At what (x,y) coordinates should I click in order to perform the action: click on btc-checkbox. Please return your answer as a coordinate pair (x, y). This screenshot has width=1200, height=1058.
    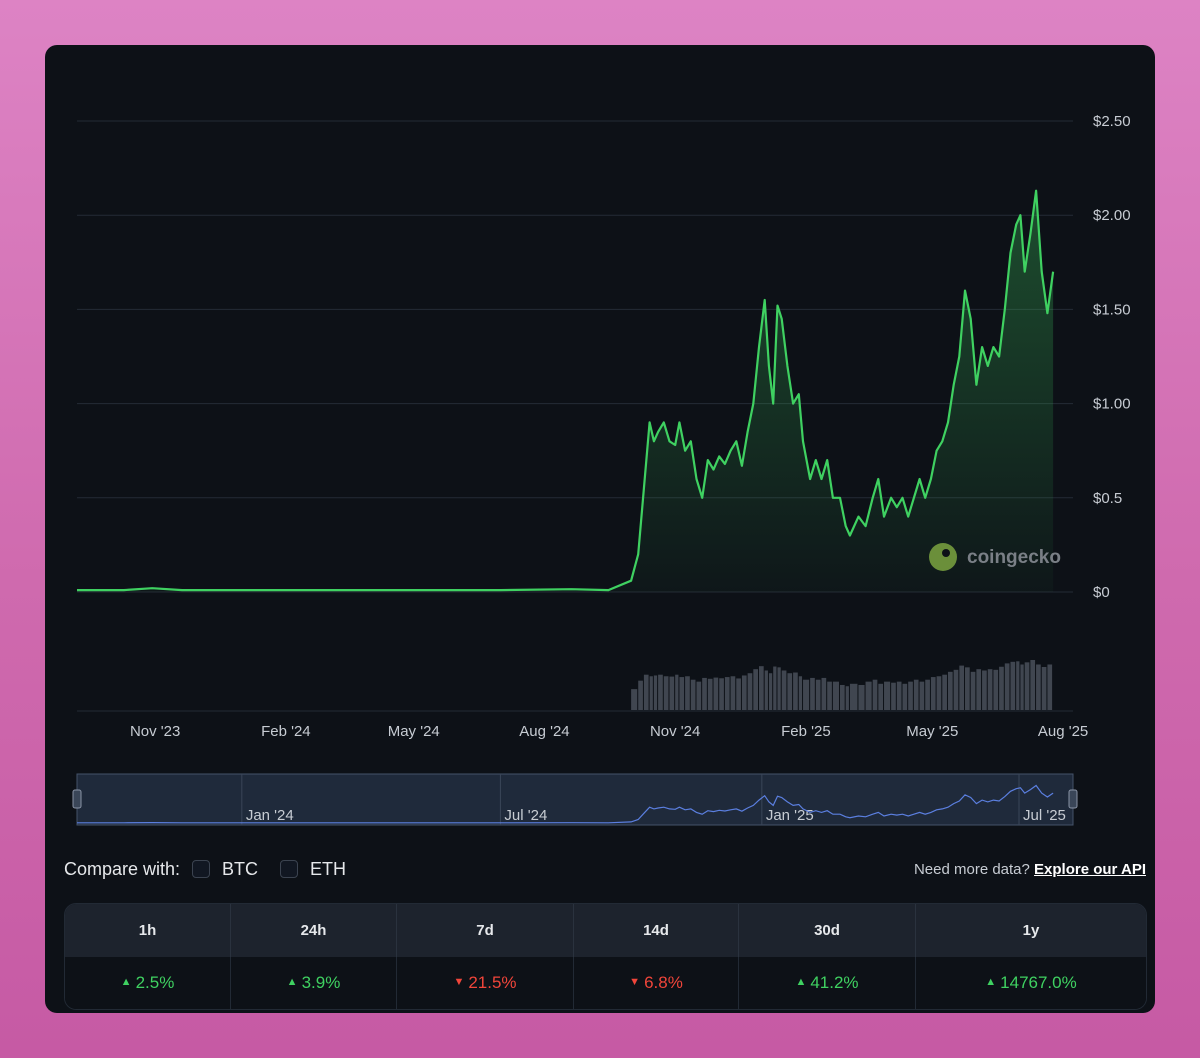
    Looking at the image, I should click on (201, 869).